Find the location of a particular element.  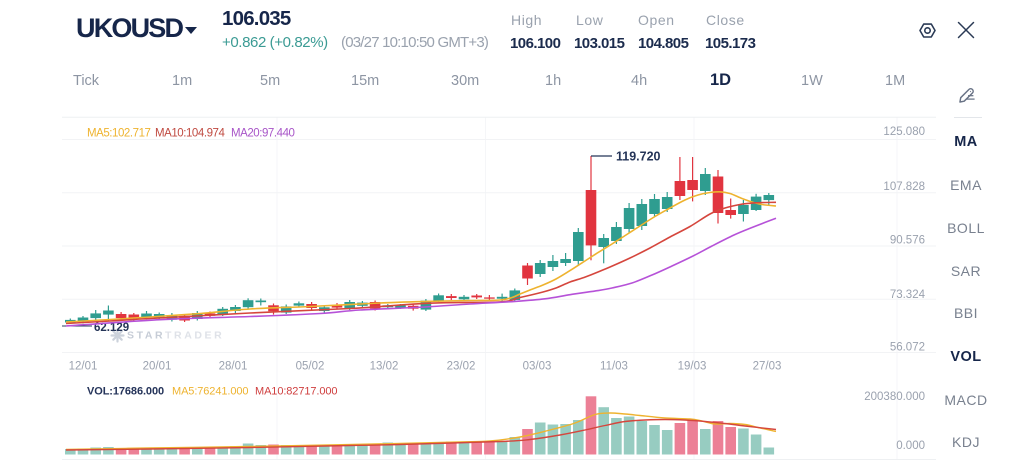

svg-text: 28/01 is located at coordinates (233, 367).